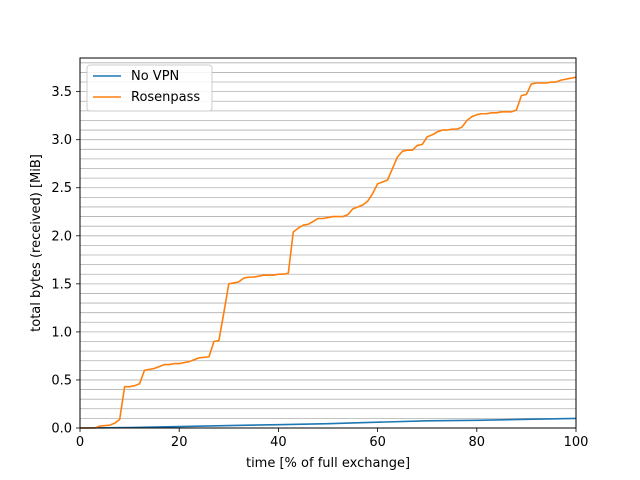 The image size is (640, 480). What do you see at coordinates (155, 76) in the screenshot?
I see `legend-label-no-vpn: No VPN` at bounding box center [155, 76].